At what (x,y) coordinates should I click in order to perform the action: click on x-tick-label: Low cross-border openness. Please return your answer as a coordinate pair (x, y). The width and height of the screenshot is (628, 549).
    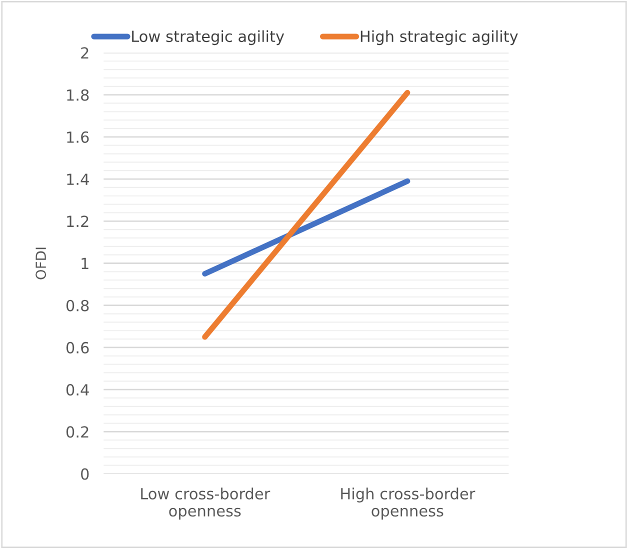
    Looking at the image, I should click on (205, 504).